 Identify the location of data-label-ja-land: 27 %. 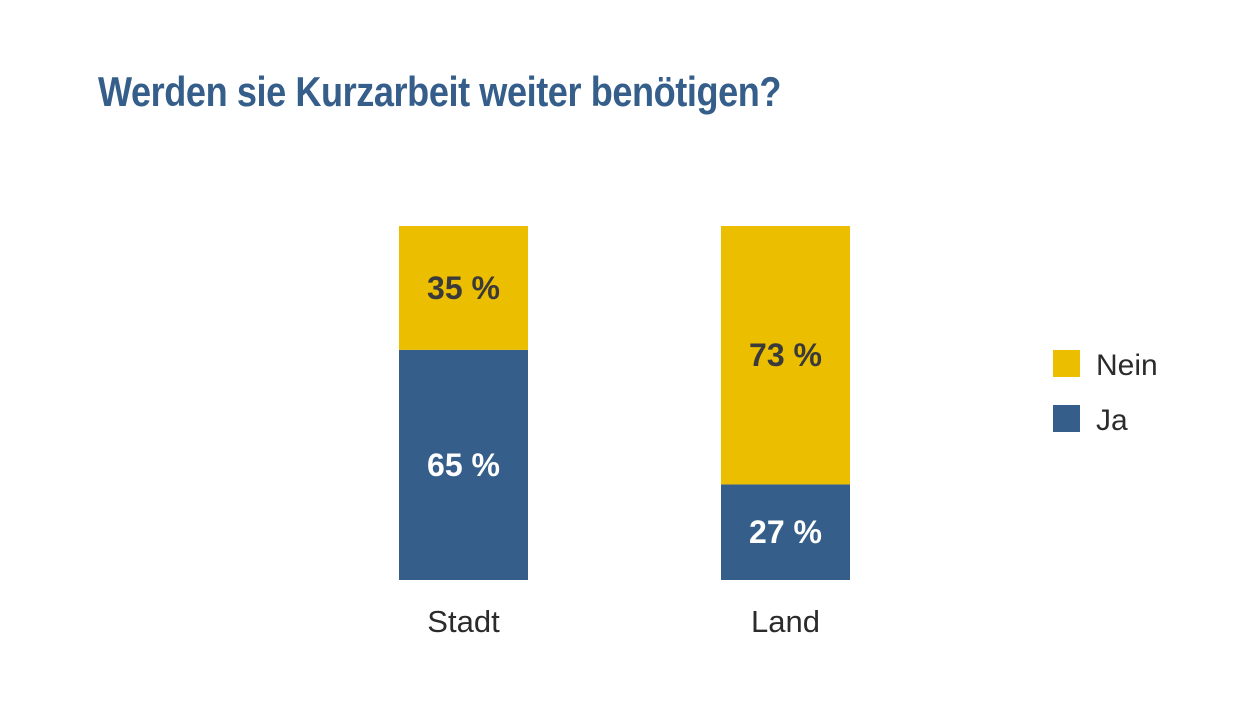
(785, 532).